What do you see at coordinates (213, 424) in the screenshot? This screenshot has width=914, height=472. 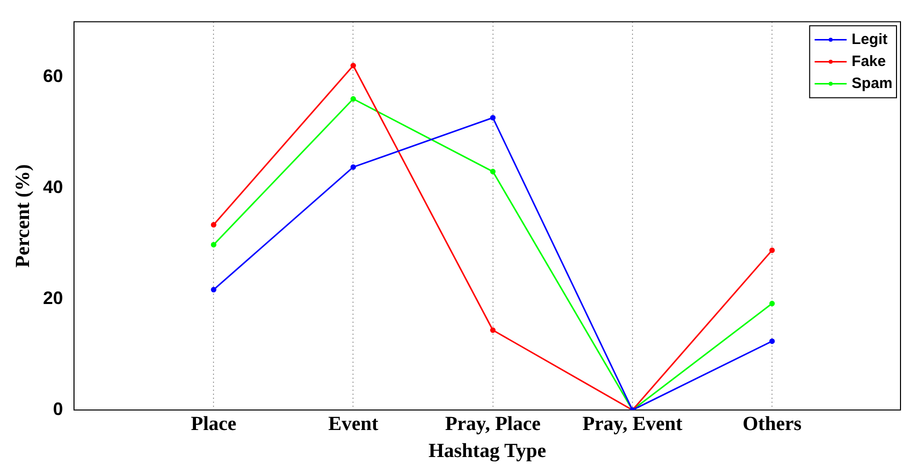 I see `x-tick-label: Place` at bounding box center [213, 424].